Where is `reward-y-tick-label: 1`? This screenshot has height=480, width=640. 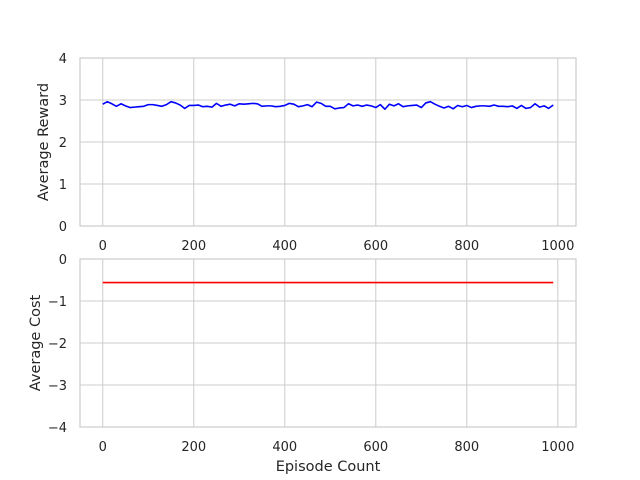
reward-y-tick-label: 1 is located at coordinates (63, 185).